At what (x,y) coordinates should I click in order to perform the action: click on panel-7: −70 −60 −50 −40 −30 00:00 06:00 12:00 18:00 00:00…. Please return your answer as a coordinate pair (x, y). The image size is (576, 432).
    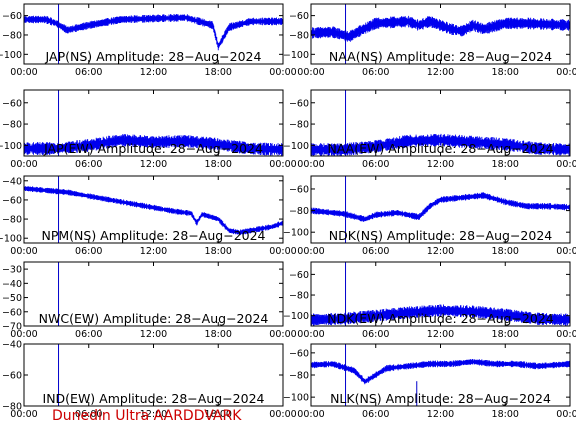
    Looking at the image, I should click on (149, 300).